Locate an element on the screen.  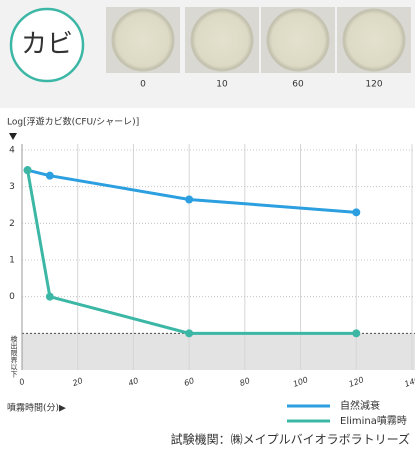
dish-label: 10 is located at coordinates (222, 85).